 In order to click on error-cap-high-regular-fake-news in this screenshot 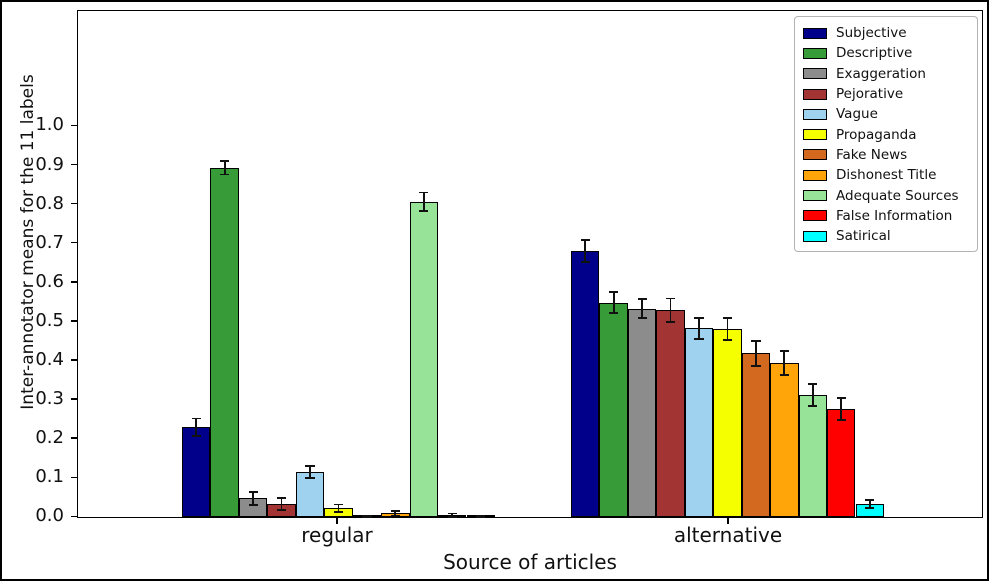, I will do `click(367, 515)`.